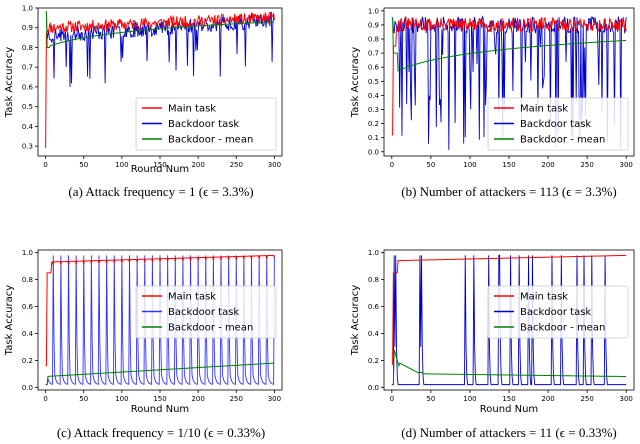  Describe the element at coordinates (160, 191) in the screenshot. I see `figure-caption: (a) Attack frequency = 1 (ϵ = 3.3%)` at that location.